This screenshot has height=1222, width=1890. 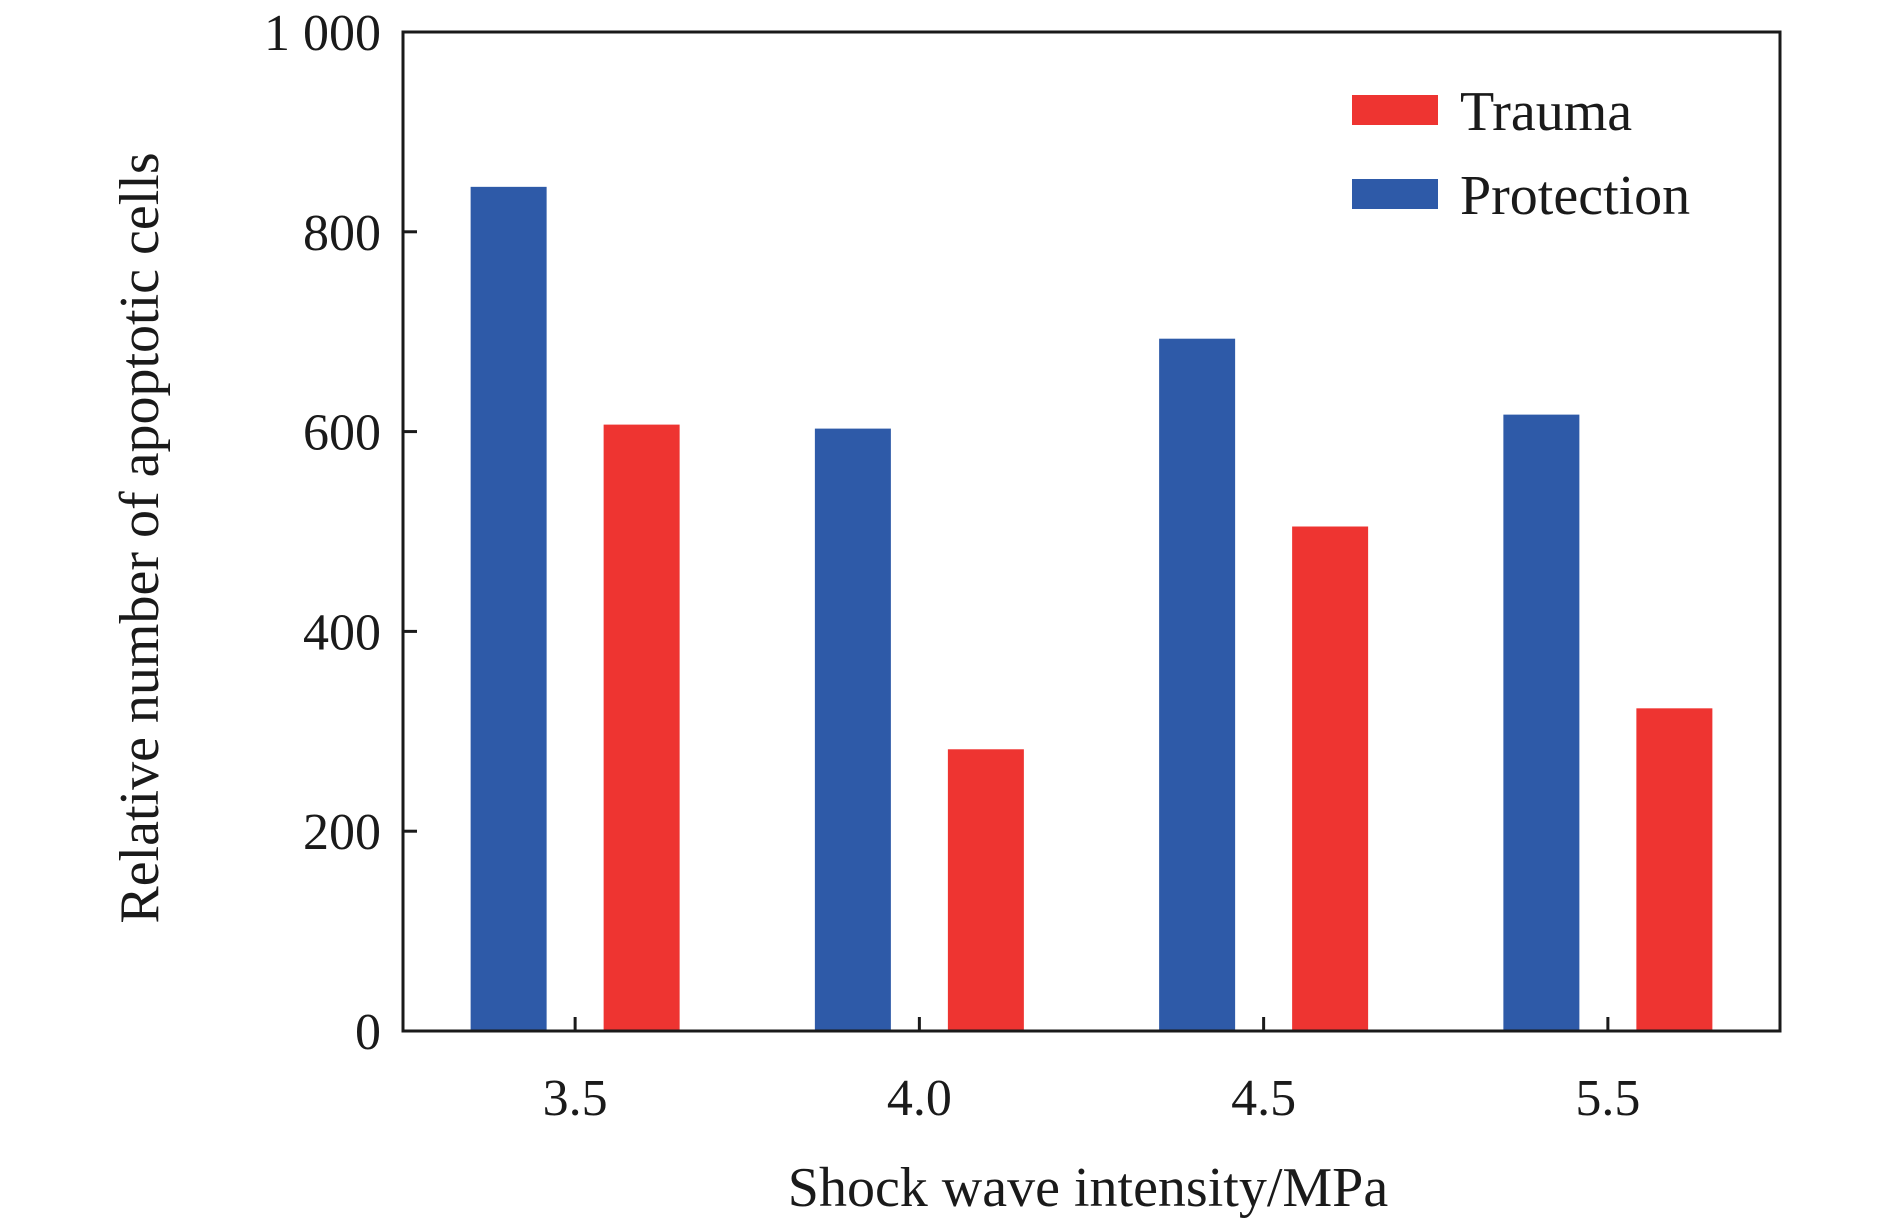 What do you see at coordinates (1521, 154) in the screenshot?
I see `legend: Trauma Protection` at bounding box center [1521, 154].